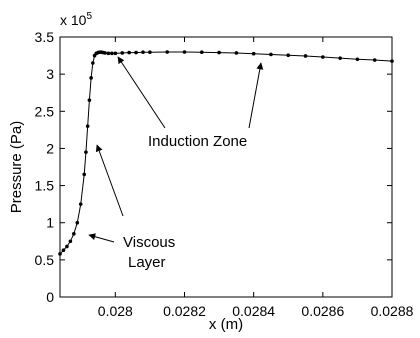 The width and height of the screenshot is (420, 338). What do you see at coordinates (50, 74) in the screenshot?
I see `y-tick-label: 3` at bounding box center [50, 74].